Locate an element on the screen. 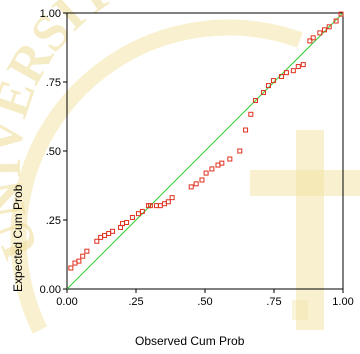 Image resolution: width=360 pixels, height=354 pixels. y-tick-label: 0.00 is located at coordinates (50, 290).